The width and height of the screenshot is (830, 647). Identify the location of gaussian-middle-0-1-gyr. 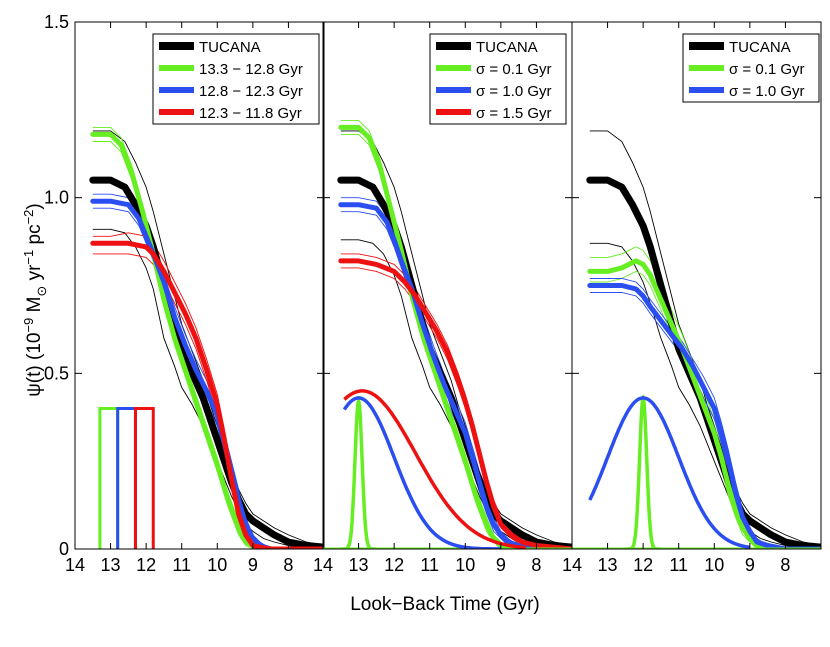
(358, 473).